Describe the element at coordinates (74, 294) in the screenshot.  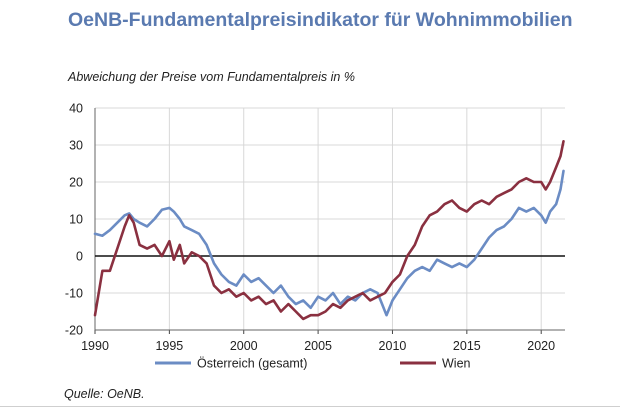
I see `y-tick-label: -10` at that location.